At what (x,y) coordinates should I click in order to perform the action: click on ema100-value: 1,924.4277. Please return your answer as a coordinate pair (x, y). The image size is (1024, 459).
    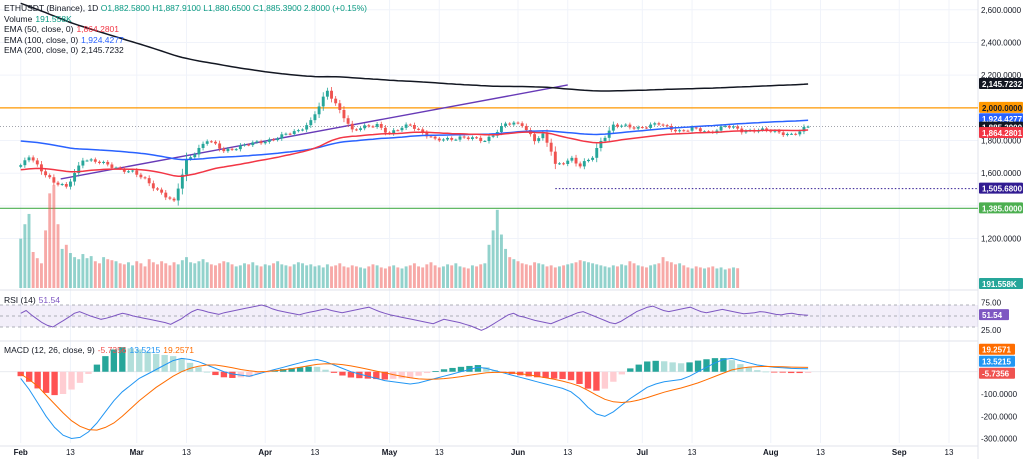
    Looking at the image, I should click on (102, 39).